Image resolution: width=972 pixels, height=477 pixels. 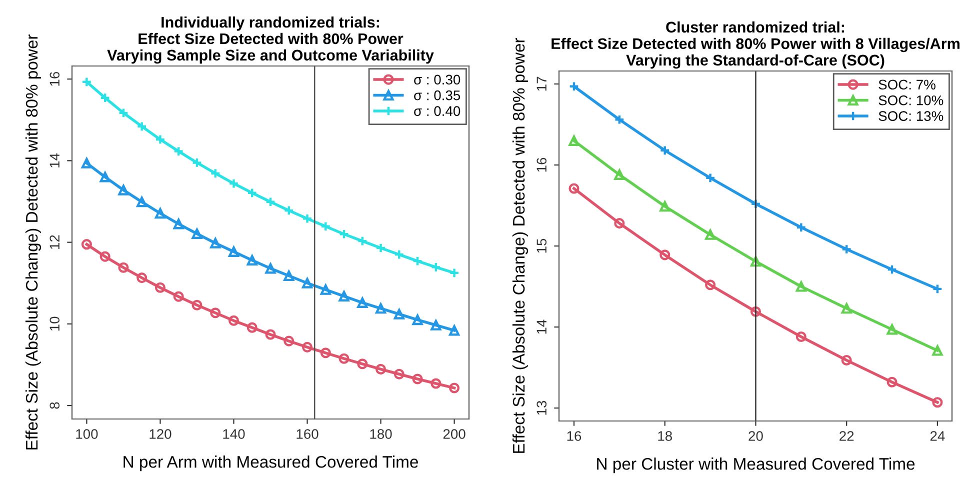 What do you see at coordinates (437, 79) in the screenshot?
I see `legend-label: σ : 0.30` at bounding box center [437, 79].